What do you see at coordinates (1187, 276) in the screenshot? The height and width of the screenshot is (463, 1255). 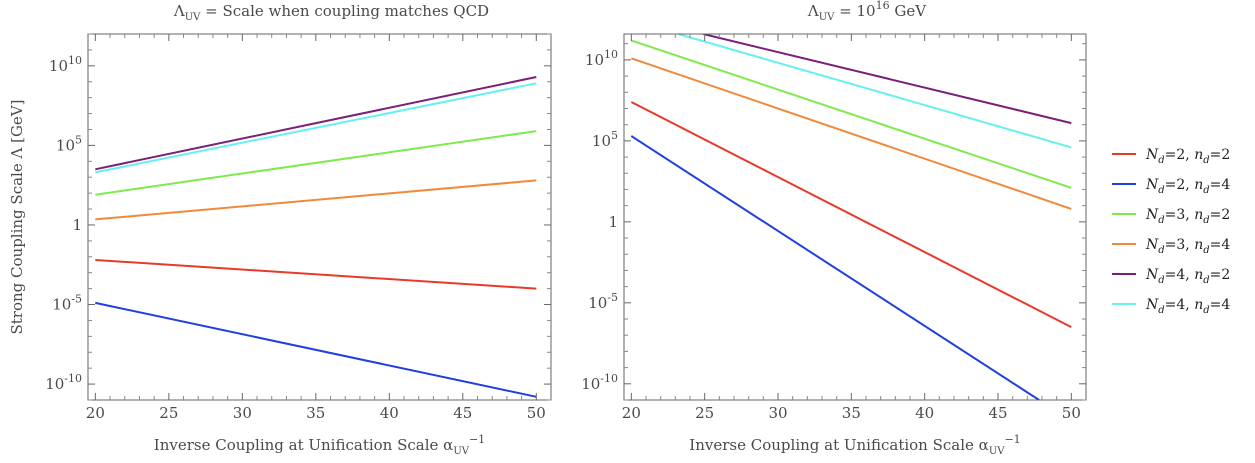 I see `legend-label: Nd​=4, nd​=2` at bounding box center [1187, 276].